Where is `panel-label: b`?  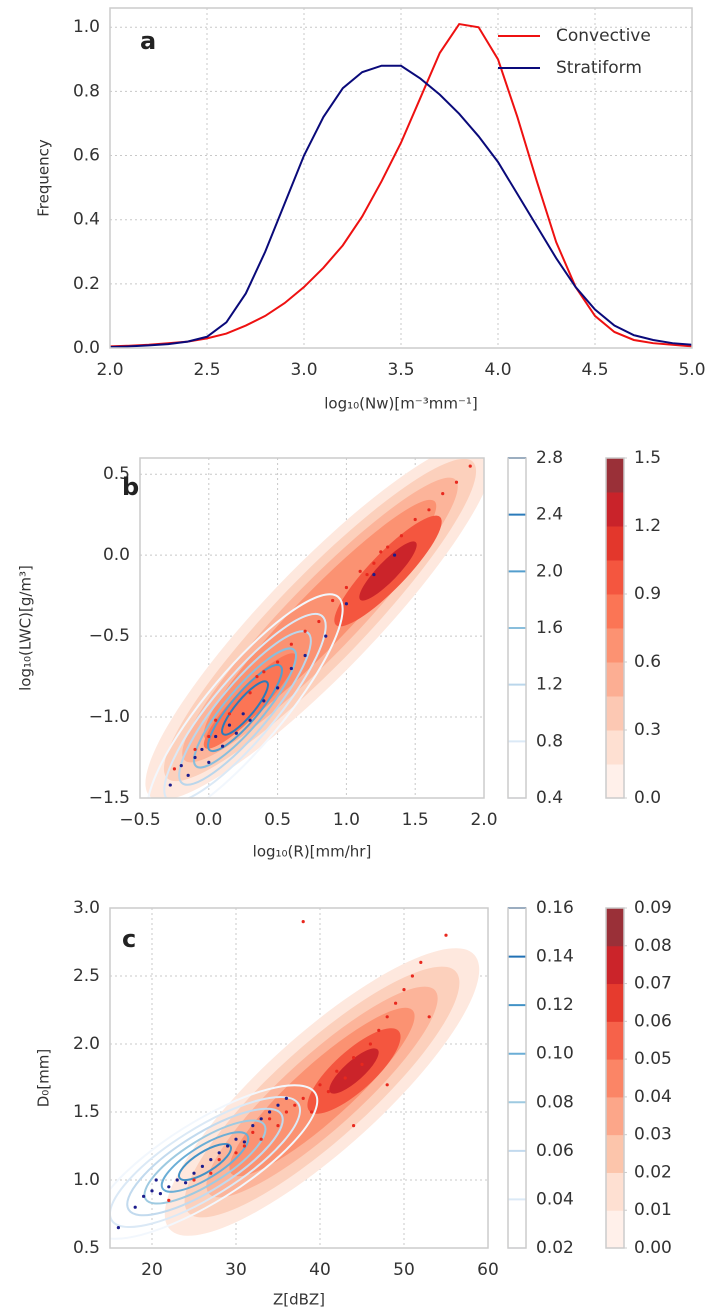
panel-label: b is located at coordinates (130, 487).